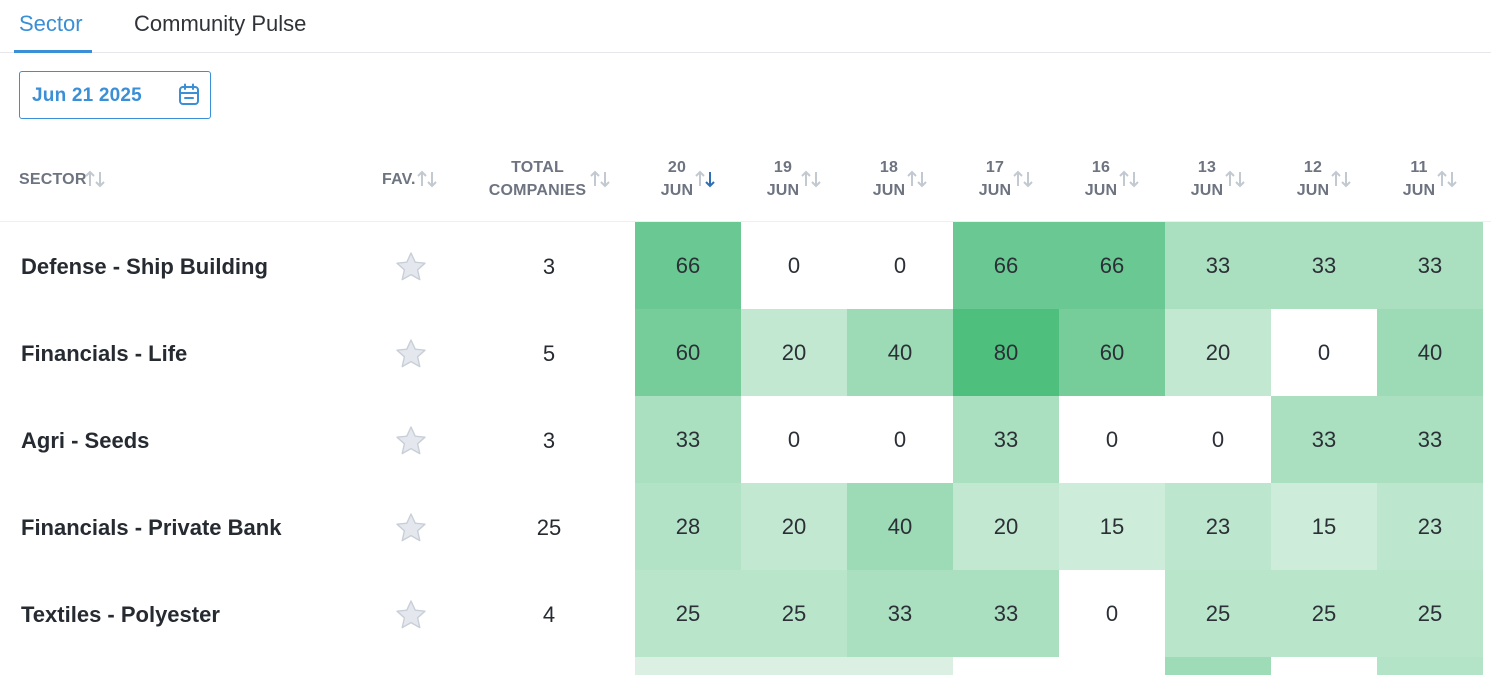 This screenshot has width=1491, height=675. I want to click on sector-name: Financials - Life, so click(104, 353).